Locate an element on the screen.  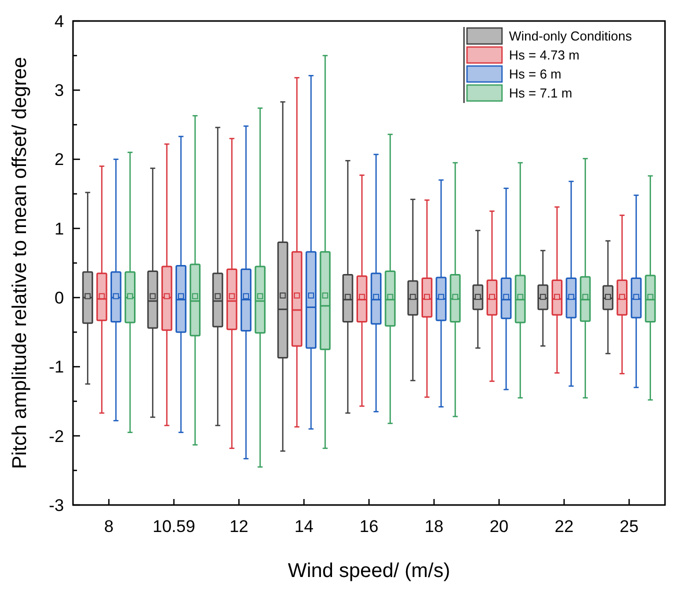
y-tick-label: -2 is located at coordinates (56, 436).